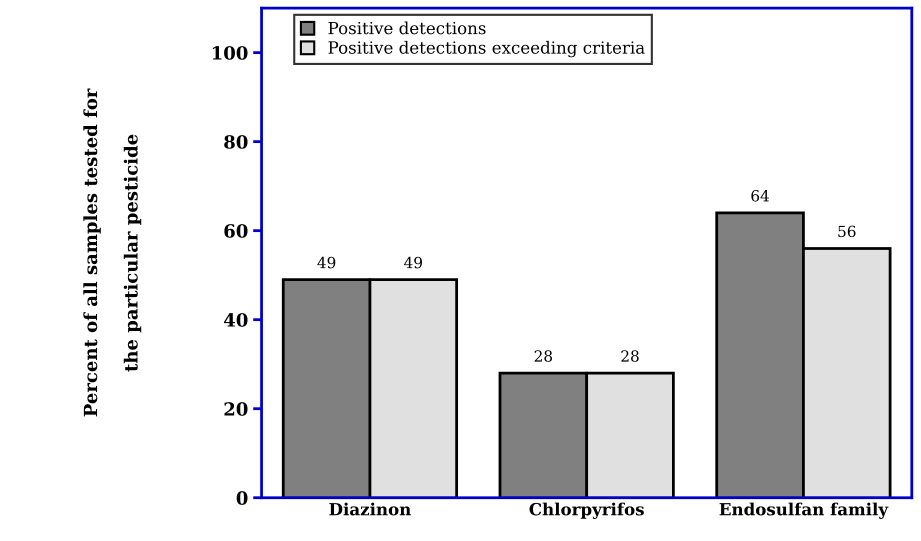  Describe the element at coordinates (236, 320) in the screenshot. I see `y-tick-label: 40` at that location.